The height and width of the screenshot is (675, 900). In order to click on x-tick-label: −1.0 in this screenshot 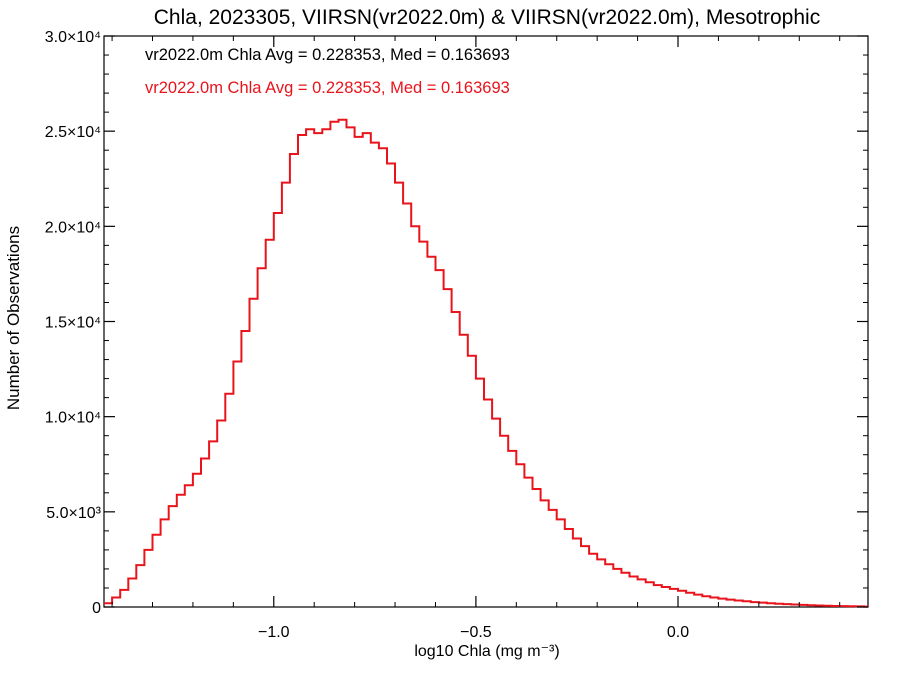, I will do `click(274, 632)`.